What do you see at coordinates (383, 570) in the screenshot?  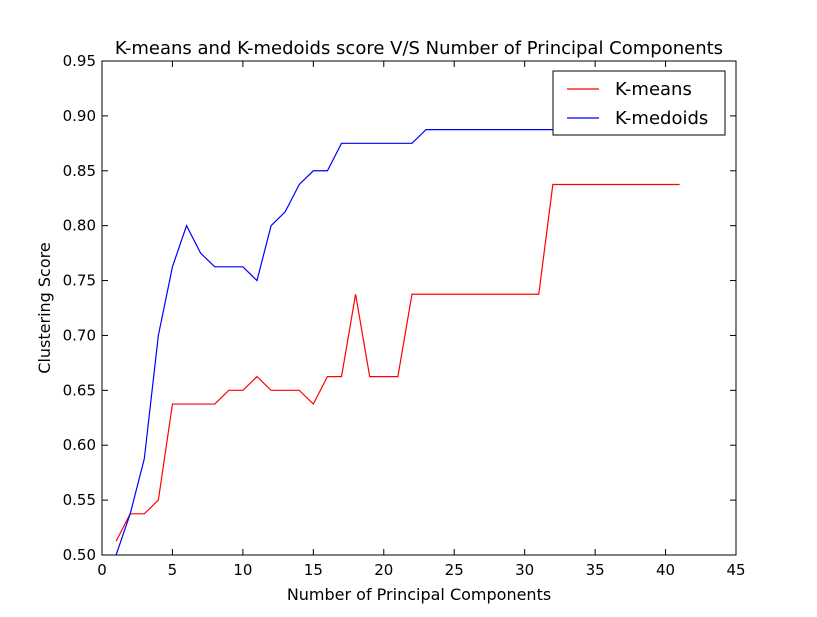 I see `x-tick-label: 20` at bounding box center [383, 570].